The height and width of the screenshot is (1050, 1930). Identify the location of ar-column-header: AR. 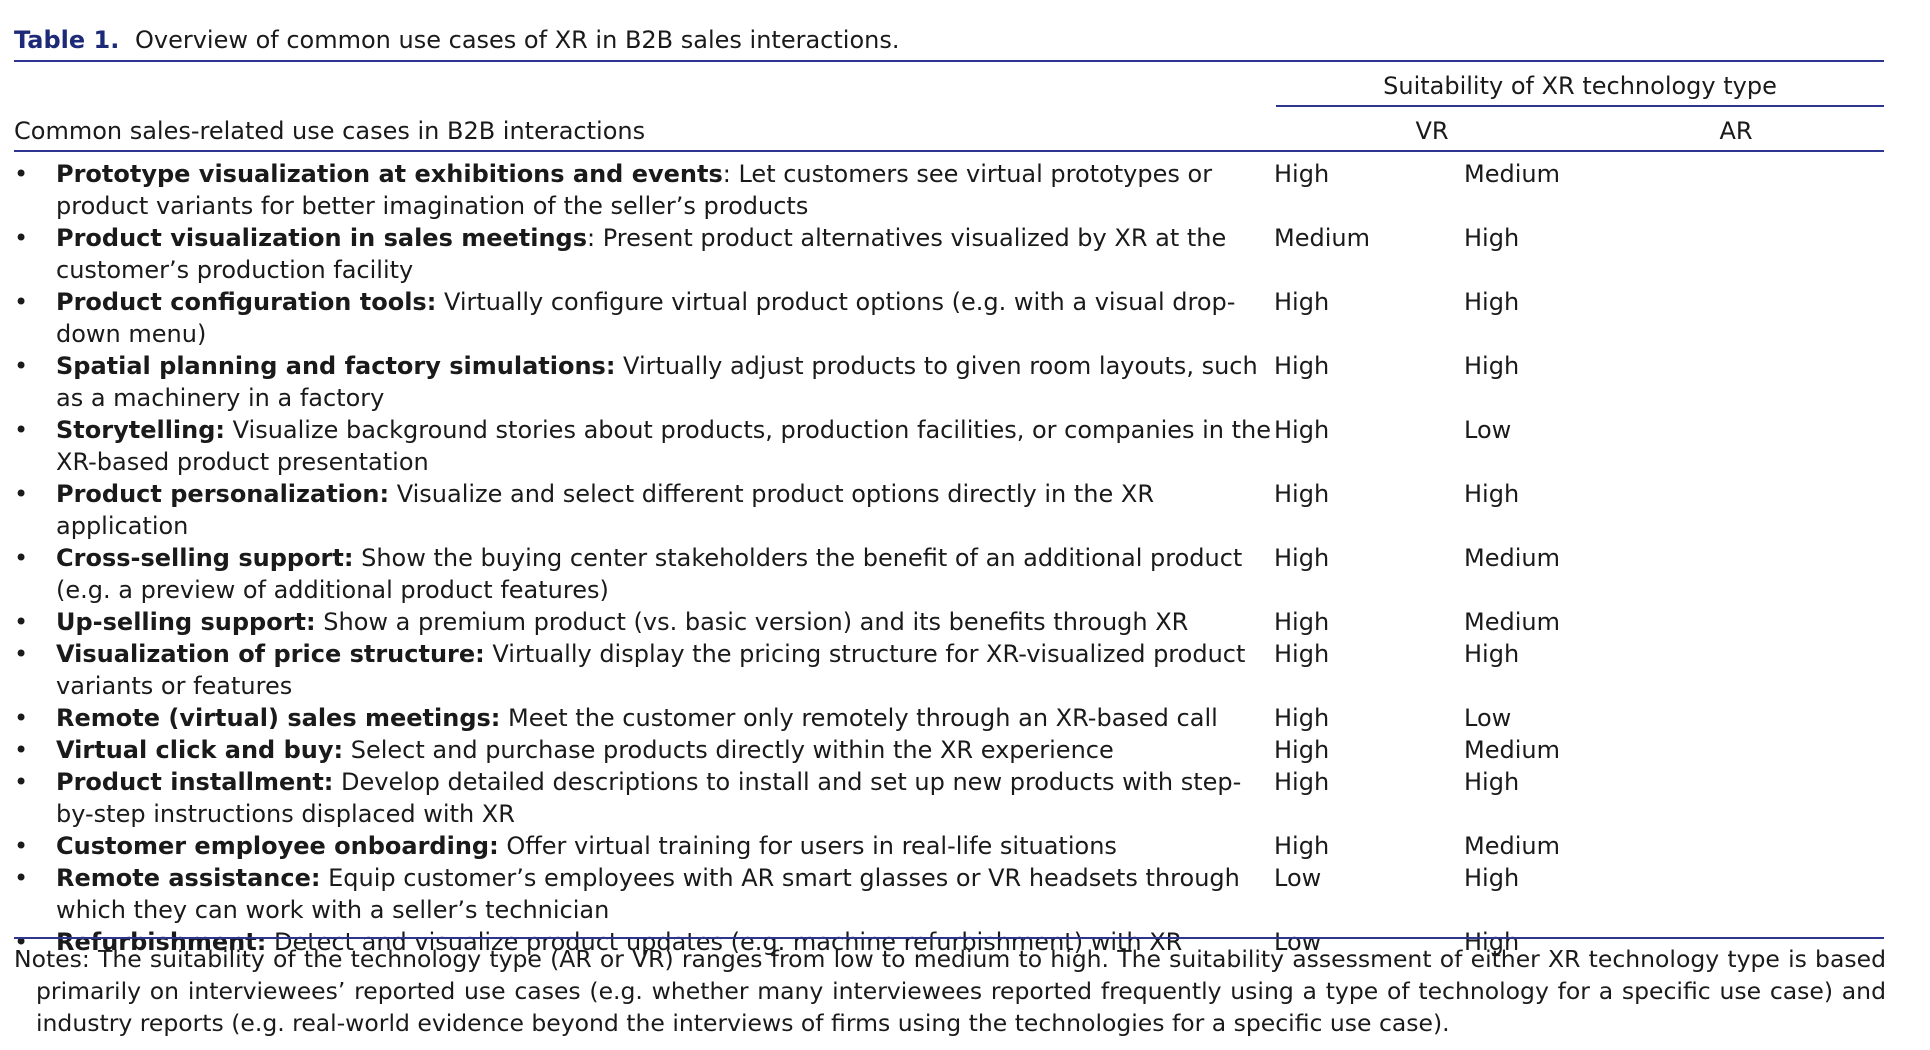
(1736, 131).